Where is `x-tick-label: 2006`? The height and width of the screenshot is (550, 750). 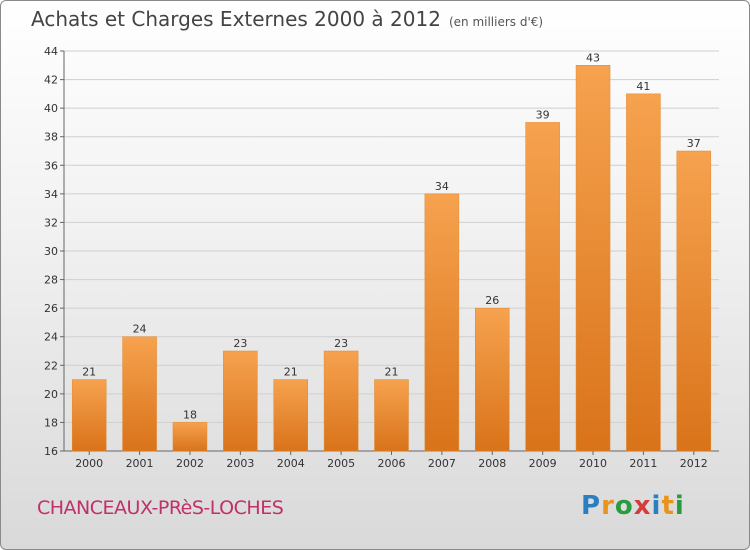 x-tick-label: 2006 is located at coordinates (392, 463).